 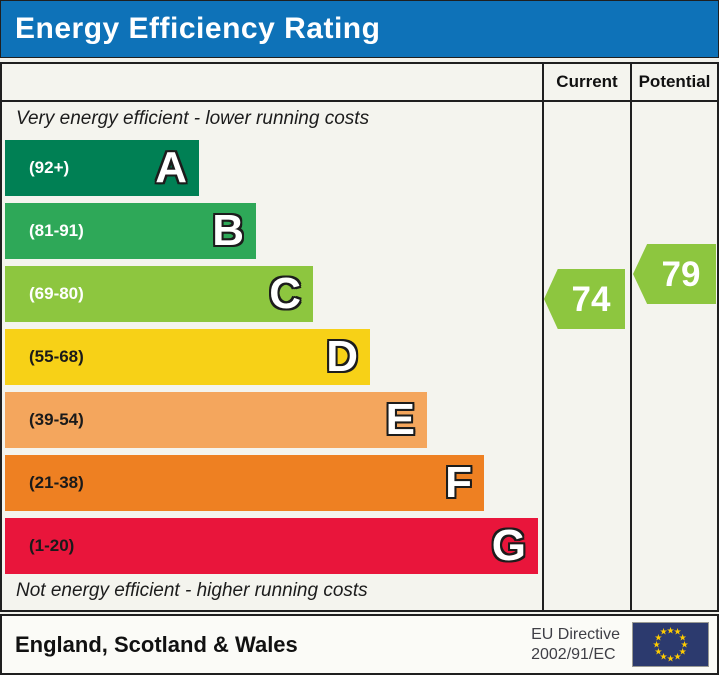 What do you see at coordinates (187, 357) in the screenshot?
I see `band-d: (55-68) D` at bounding box center [187, 357].